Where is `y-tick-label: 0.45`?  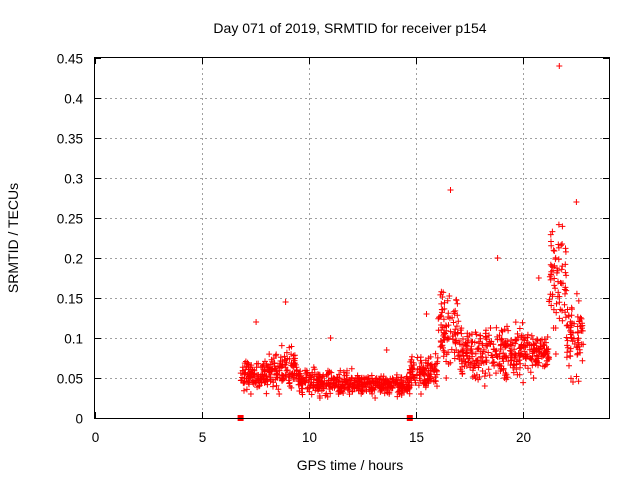 y-tick-label: 0.45 is located at coordinates (70, 59).